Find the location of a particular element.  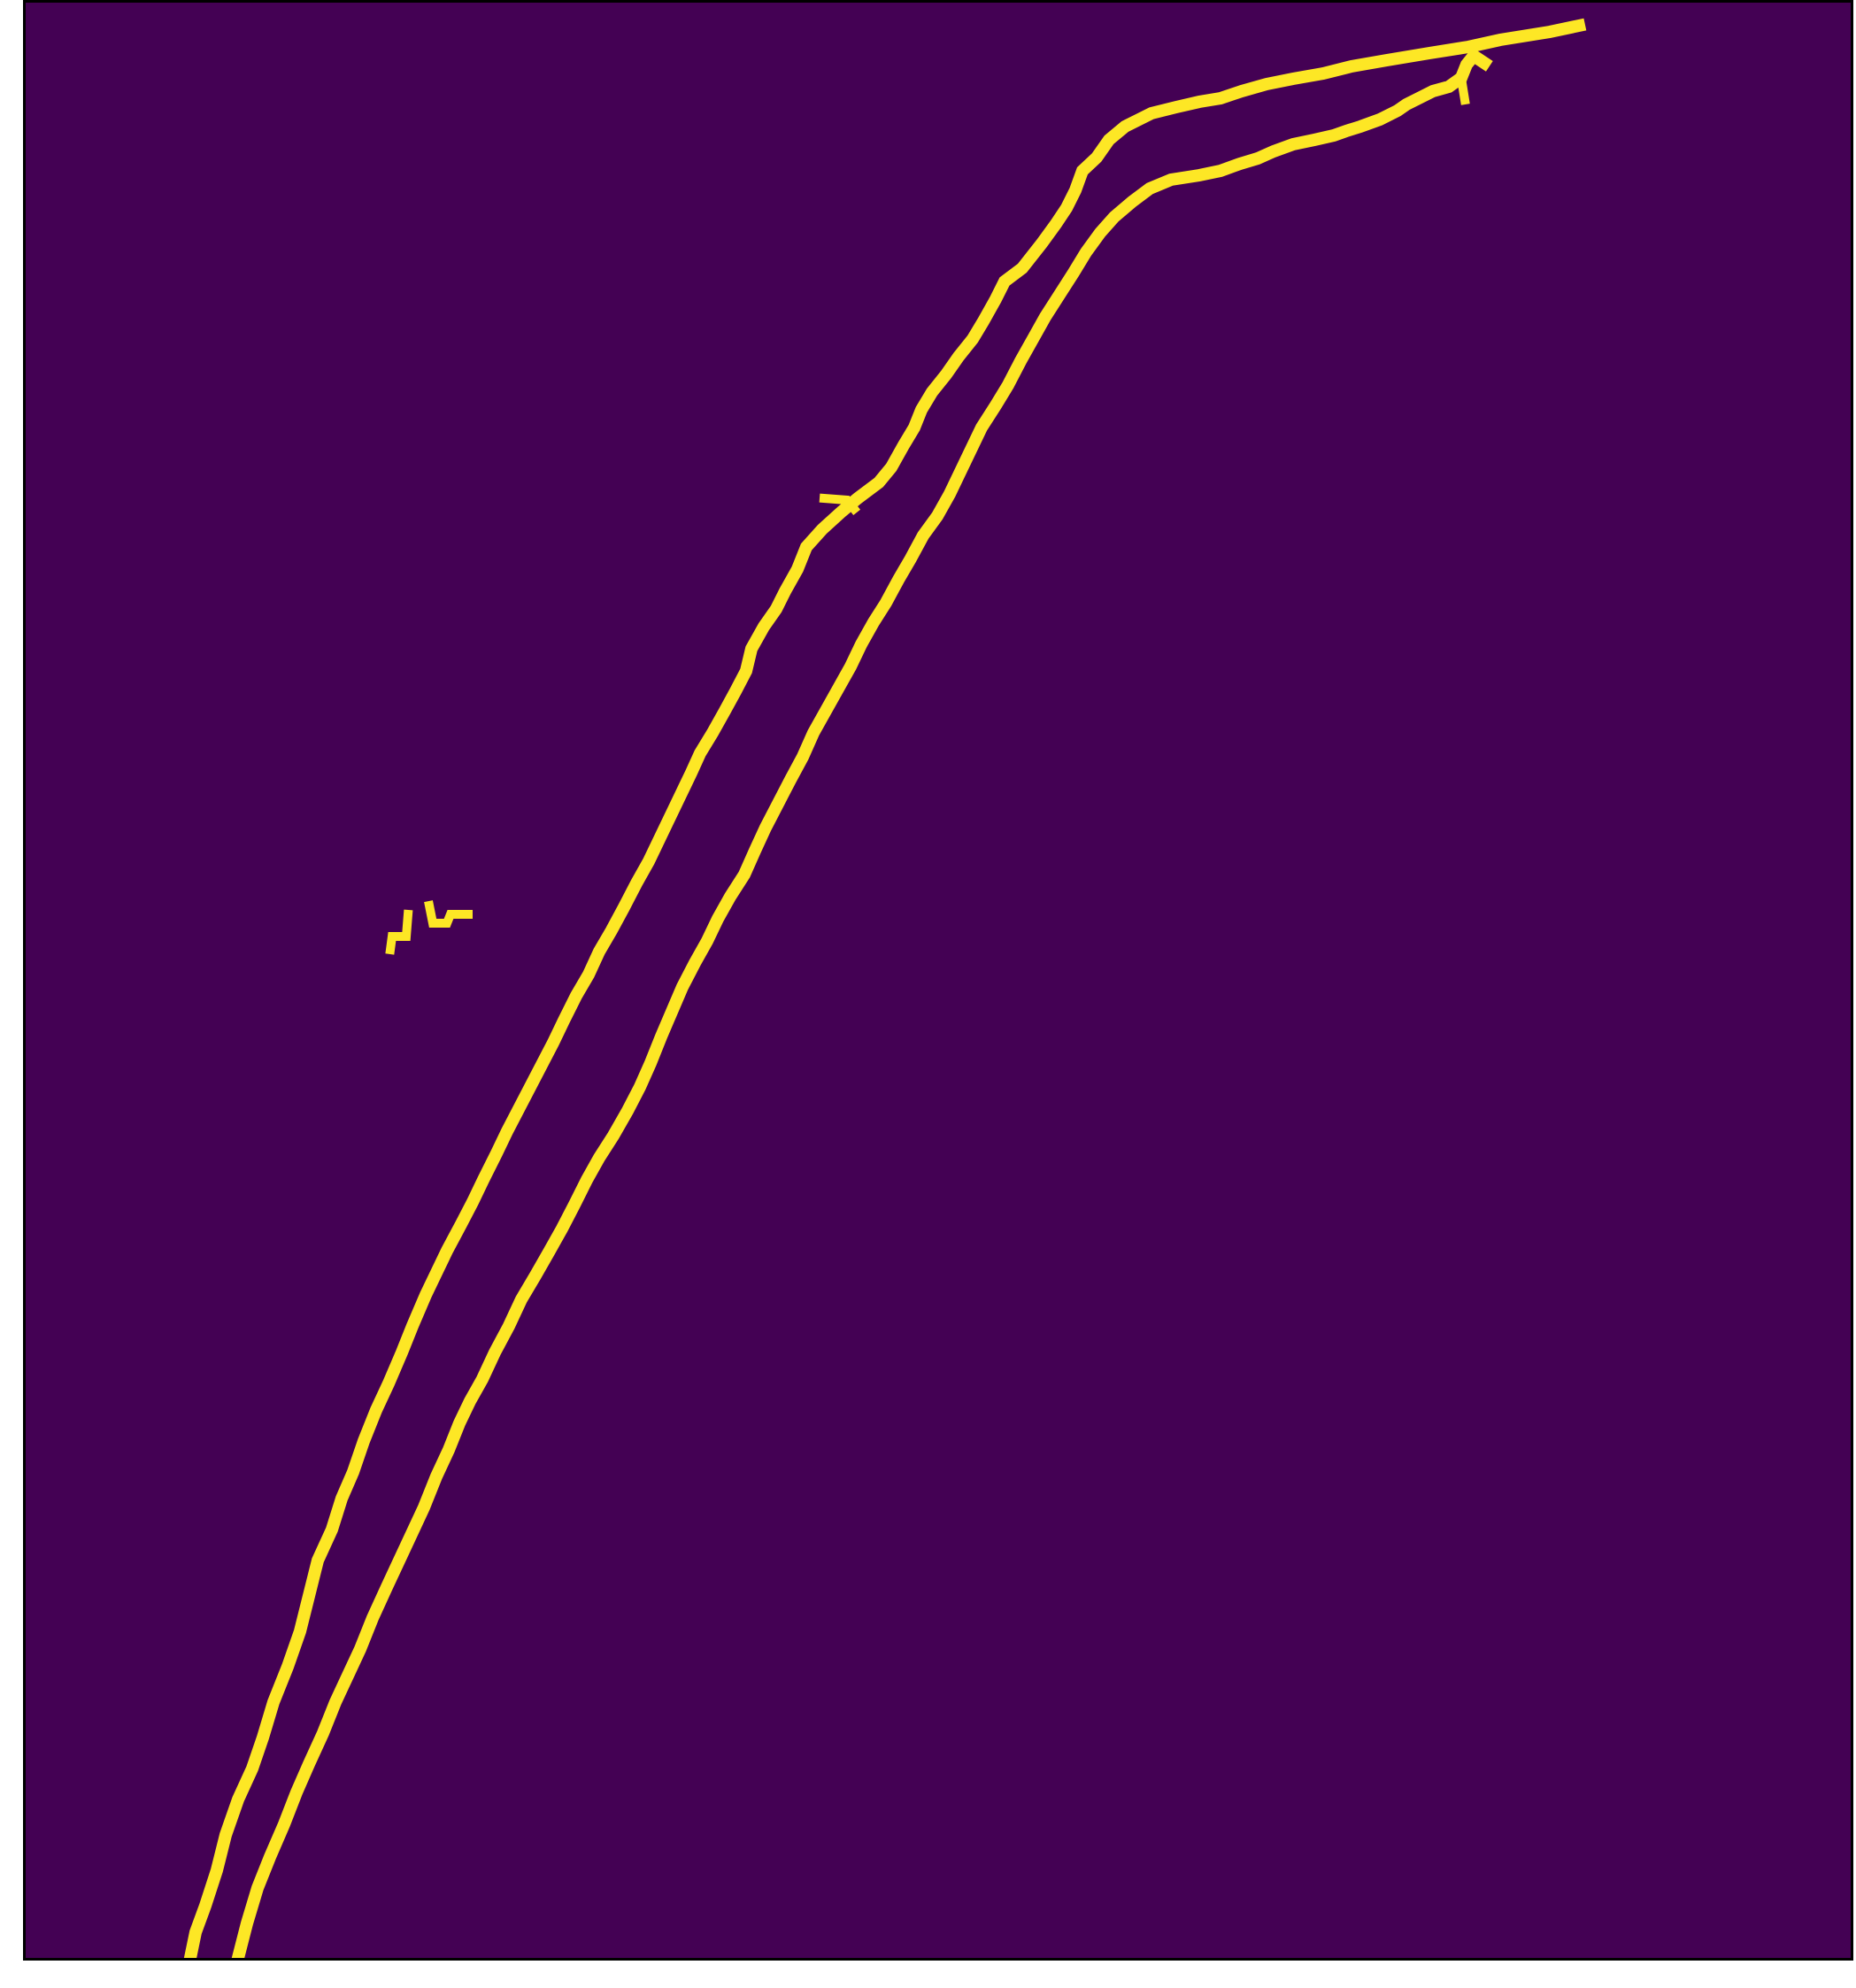

inner-line-spur is located at coordinates (1463, 89).